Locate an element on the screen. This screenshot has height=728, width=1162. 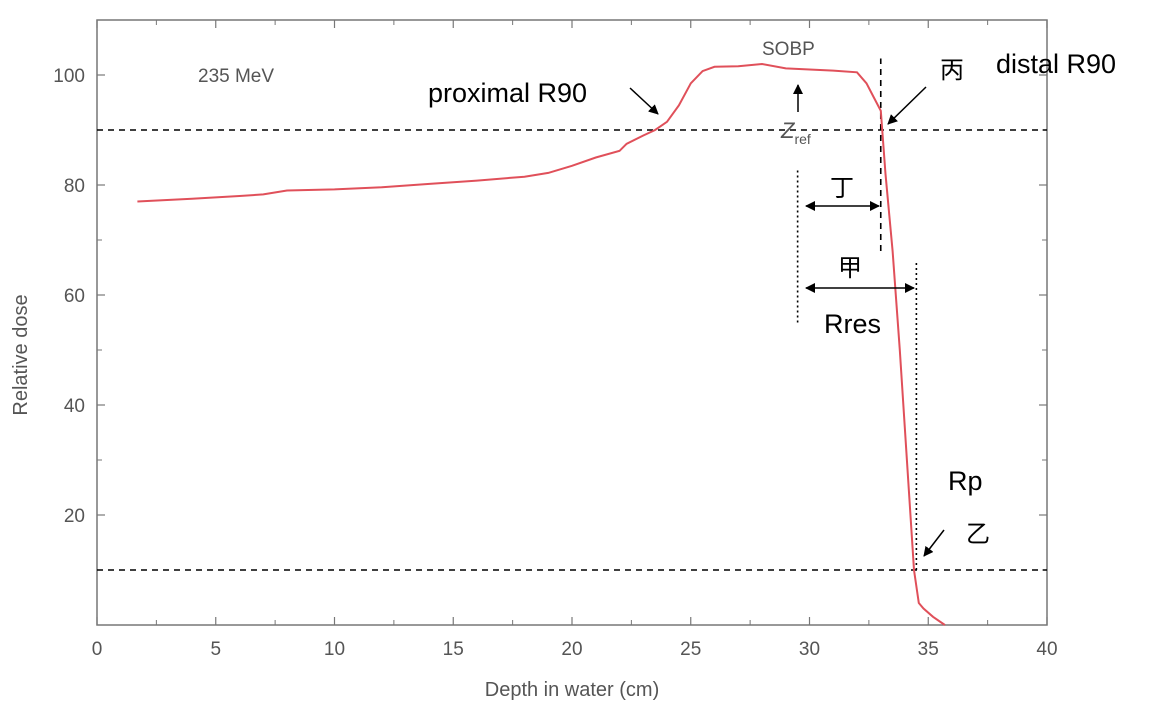
rp-arrow is located at coordinates (934, 543).